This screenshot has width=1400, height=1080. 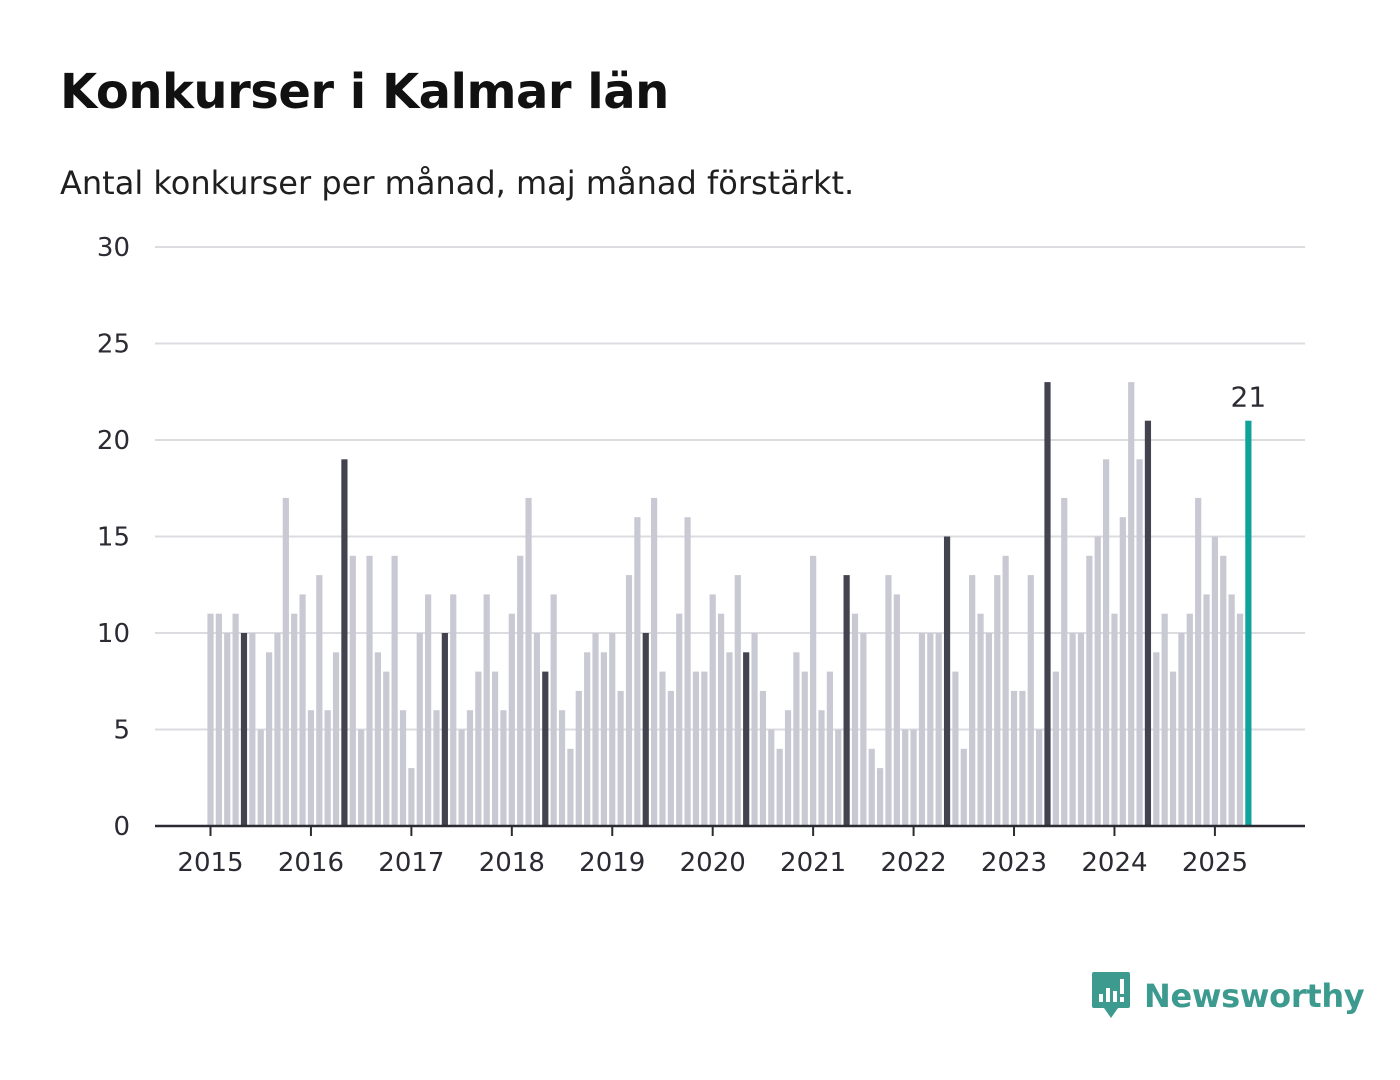 I want to click on y-tick-label: 0, so click(x=121, y=827).